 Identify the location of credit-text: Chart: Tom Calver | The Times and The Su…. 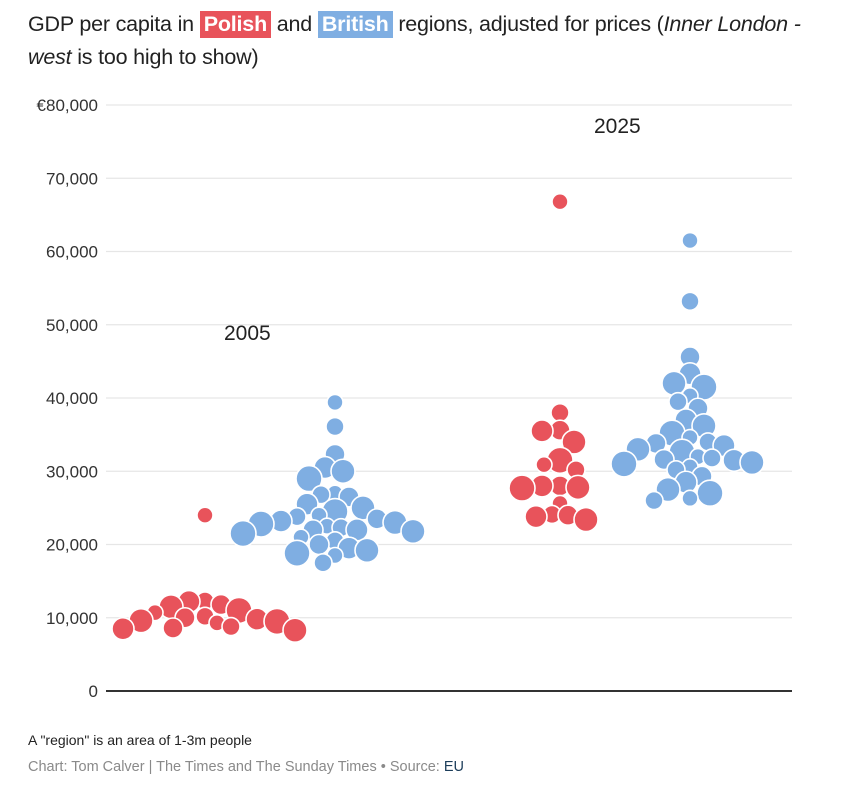
(236, 767).